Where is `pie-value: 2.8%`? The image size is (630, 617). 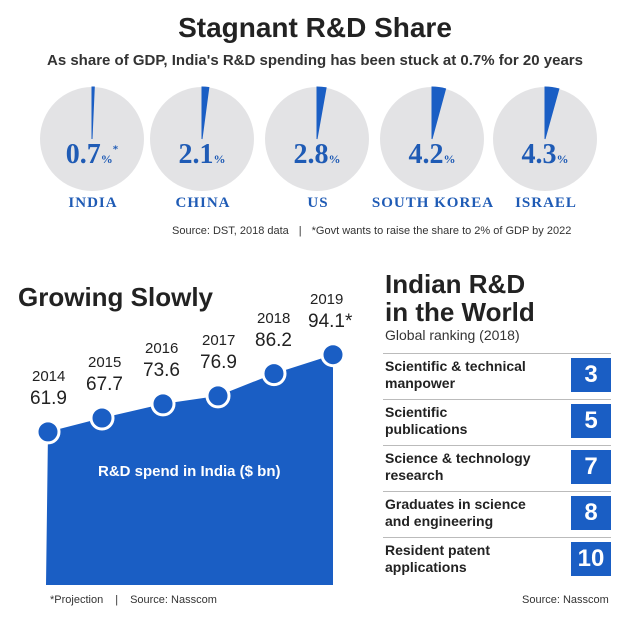 pie-value: 2.8% is located at coordinates (317, 155).